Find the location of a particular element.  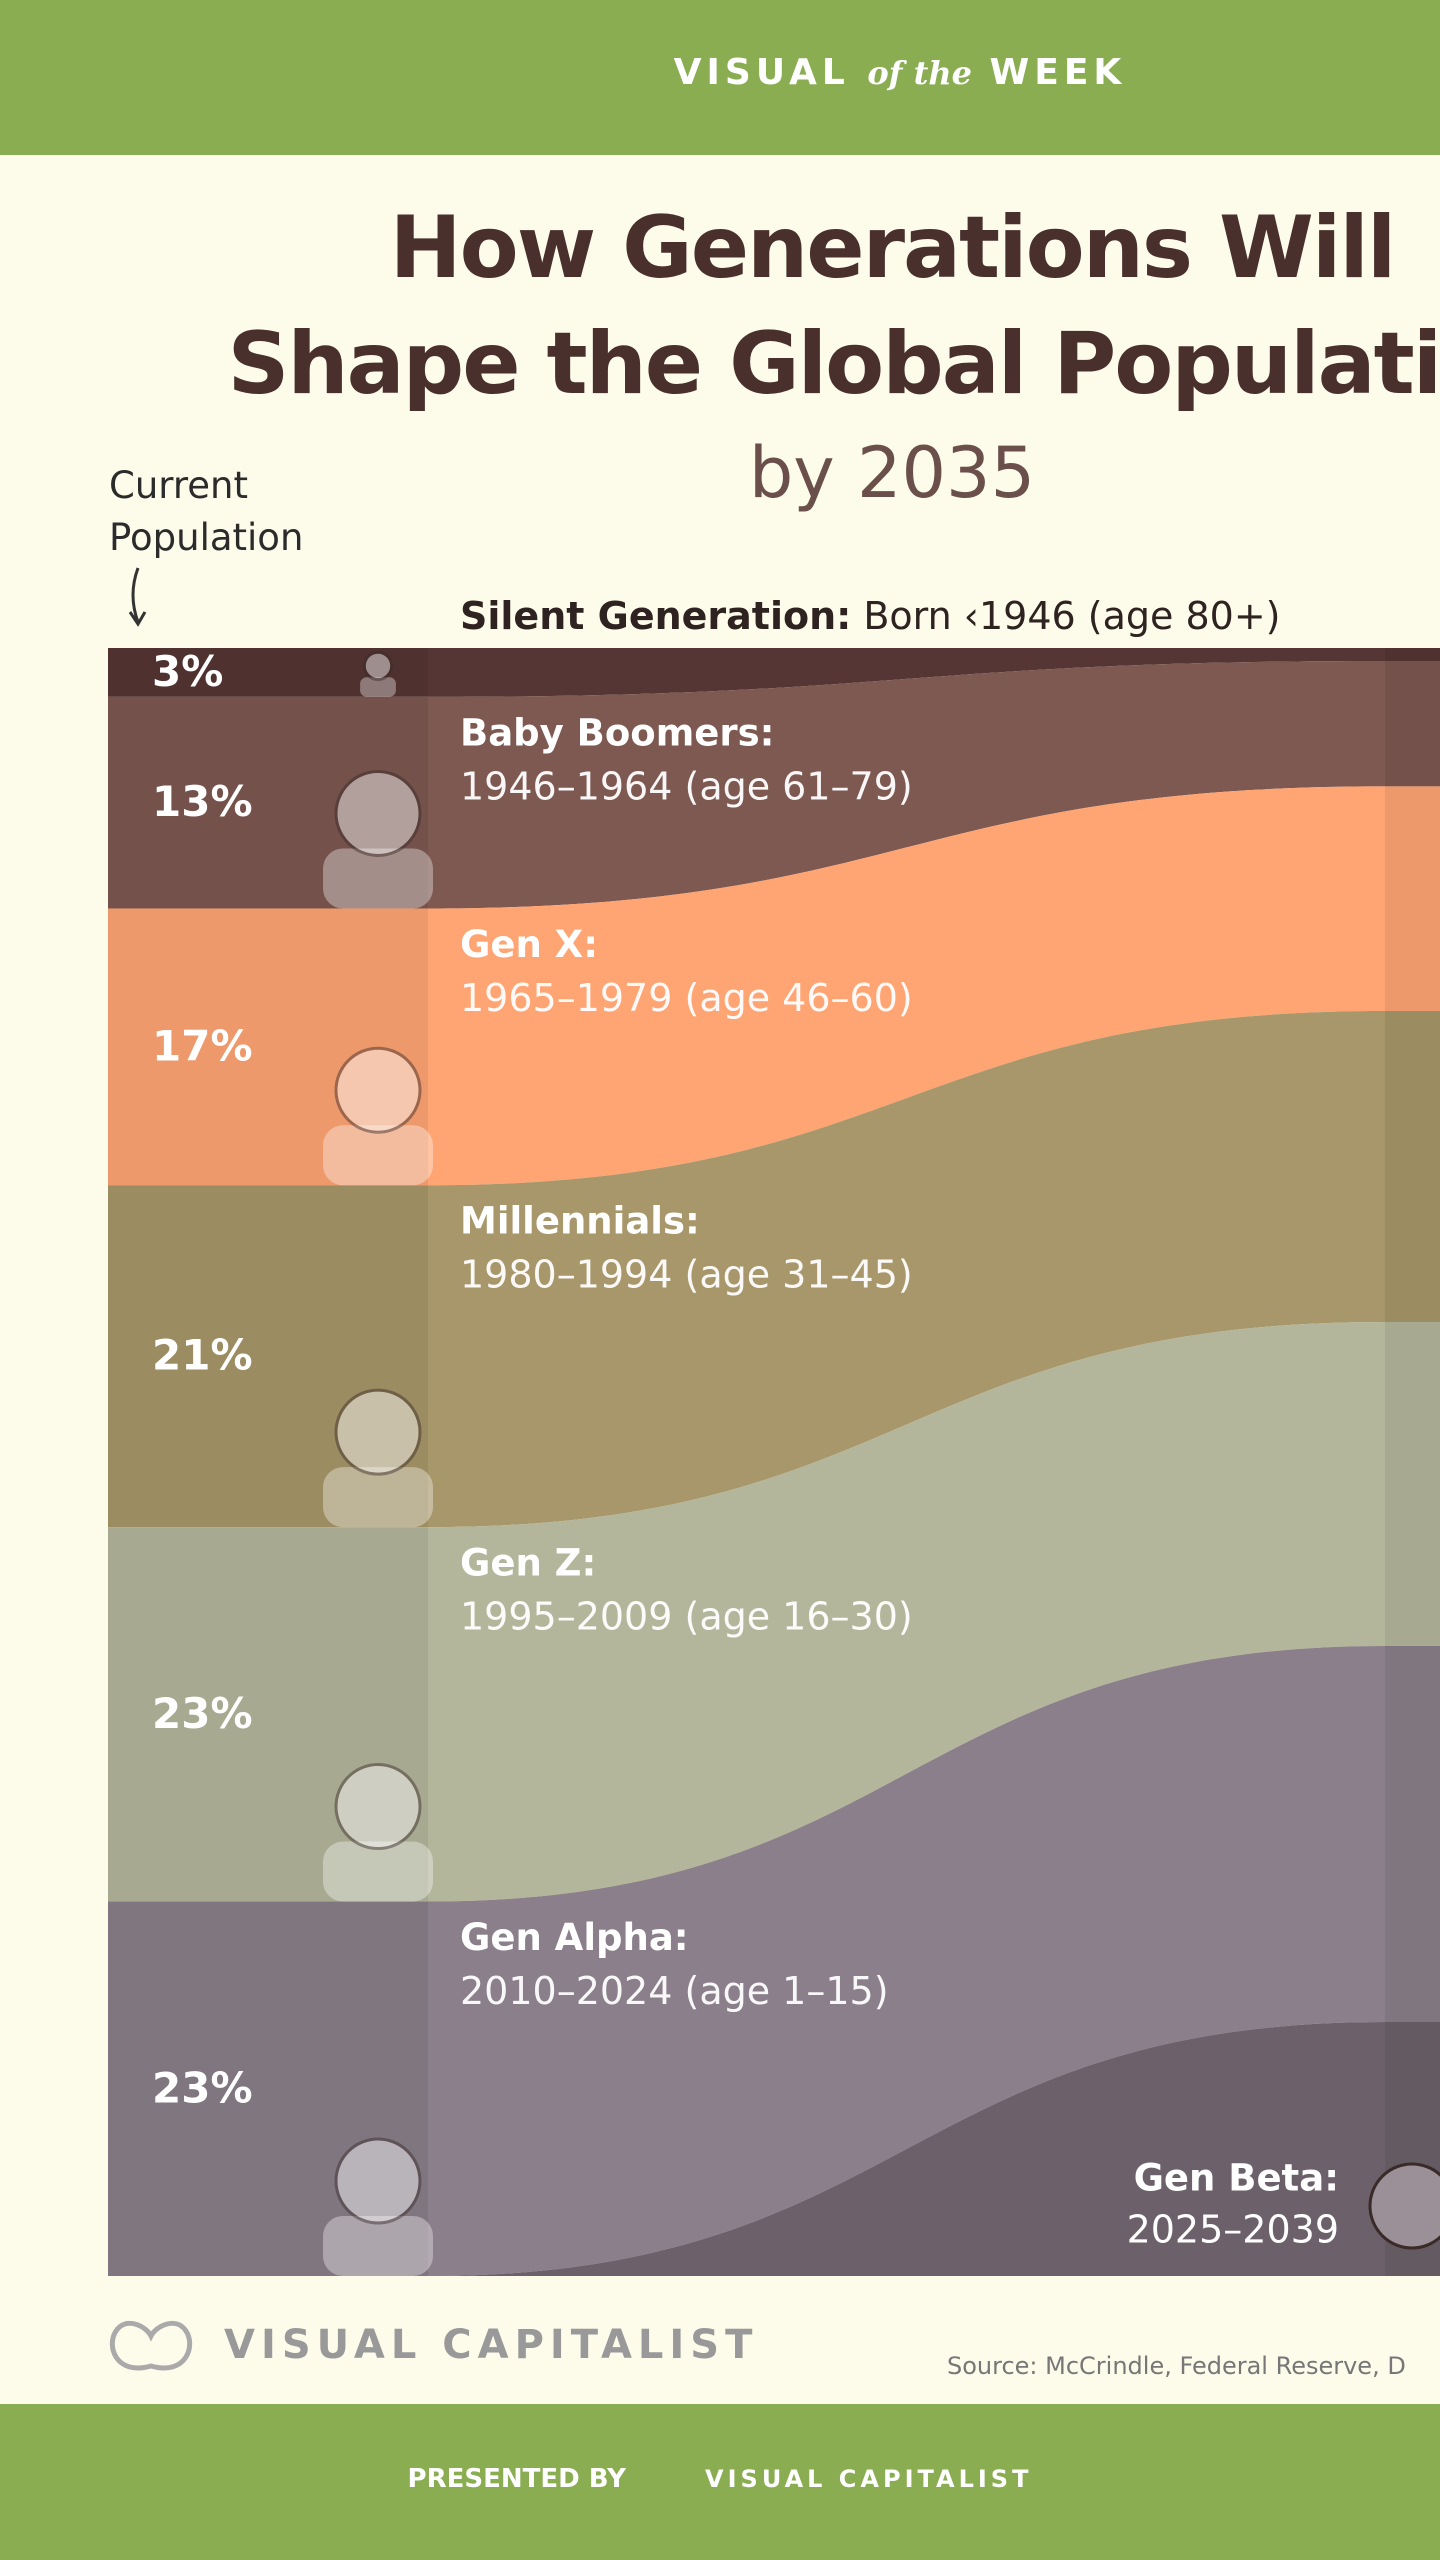

series-name: Gen Z: is located at coordinates (528, 1563).